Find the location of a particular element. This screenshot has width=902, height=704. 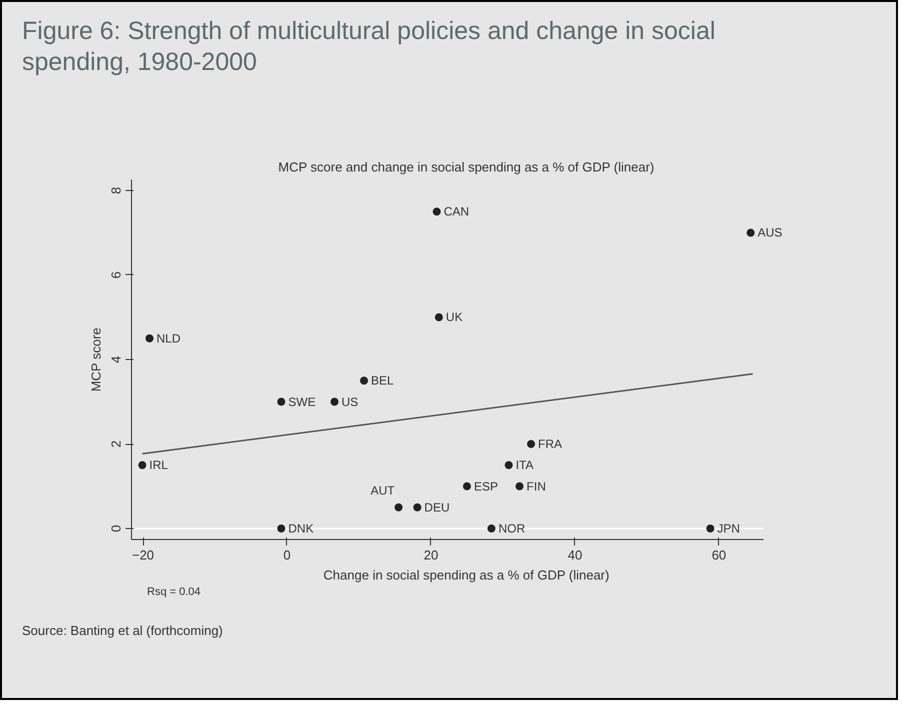

data-label: ITA is located at coordinates (525, 465).